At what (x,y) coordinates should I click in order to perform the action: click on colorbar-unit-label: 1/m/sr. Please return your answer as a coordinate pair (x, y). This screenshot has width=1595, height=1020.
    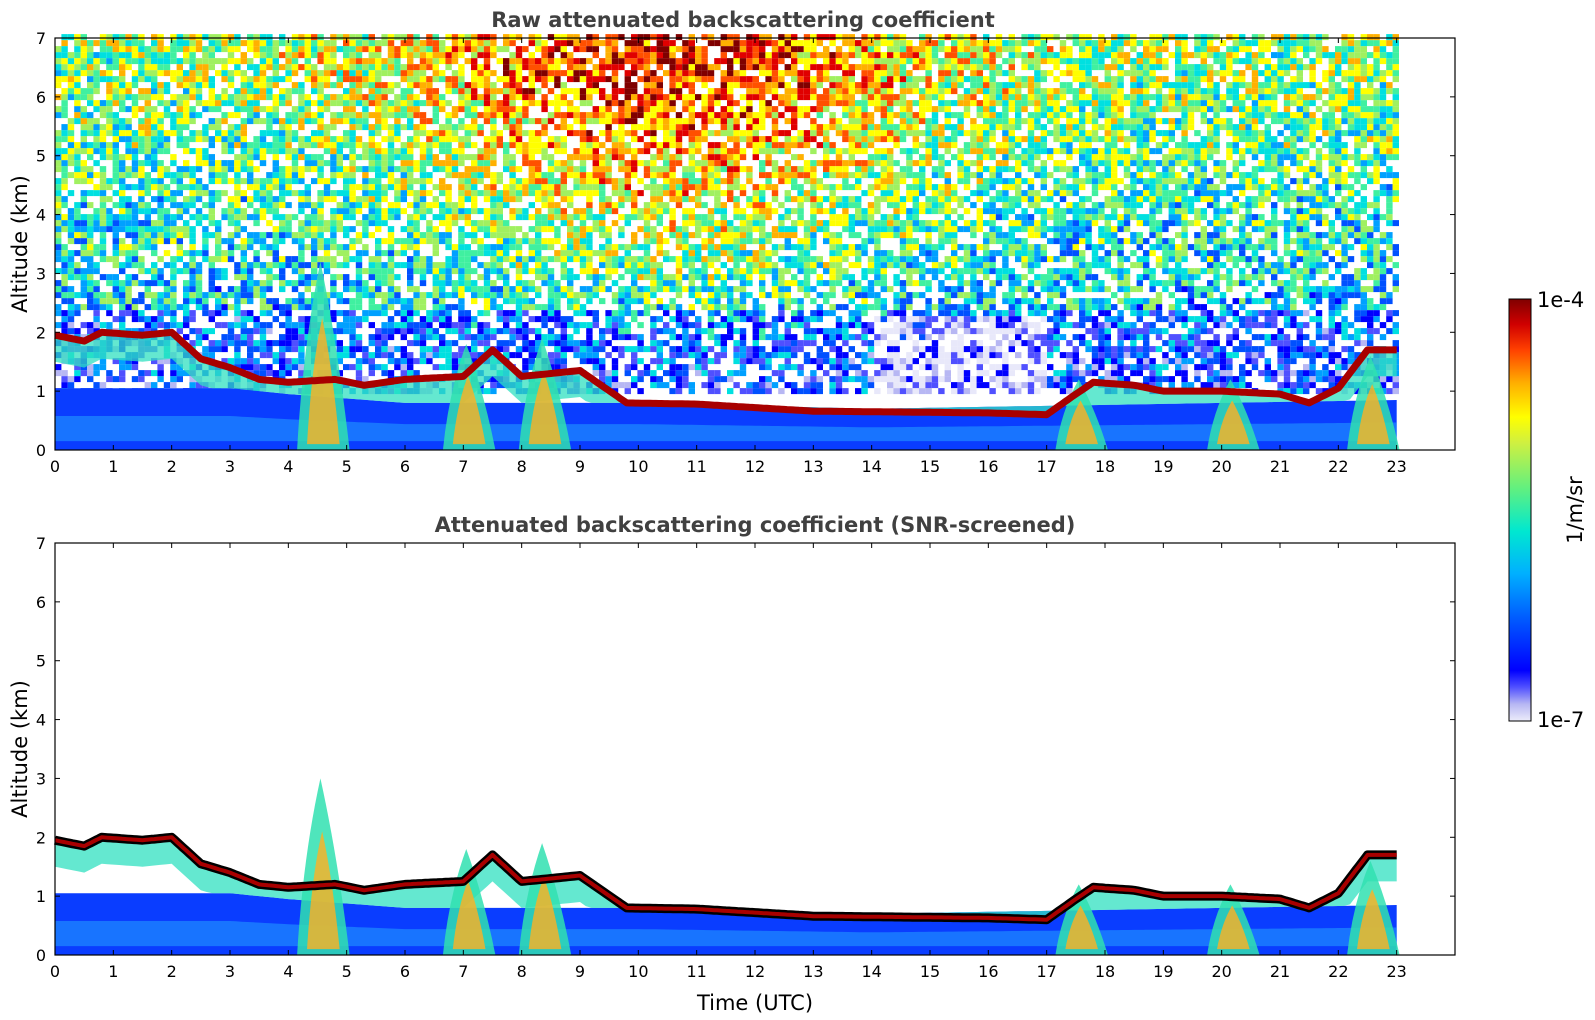
    Looking at the image, I should click on (1575, 510).